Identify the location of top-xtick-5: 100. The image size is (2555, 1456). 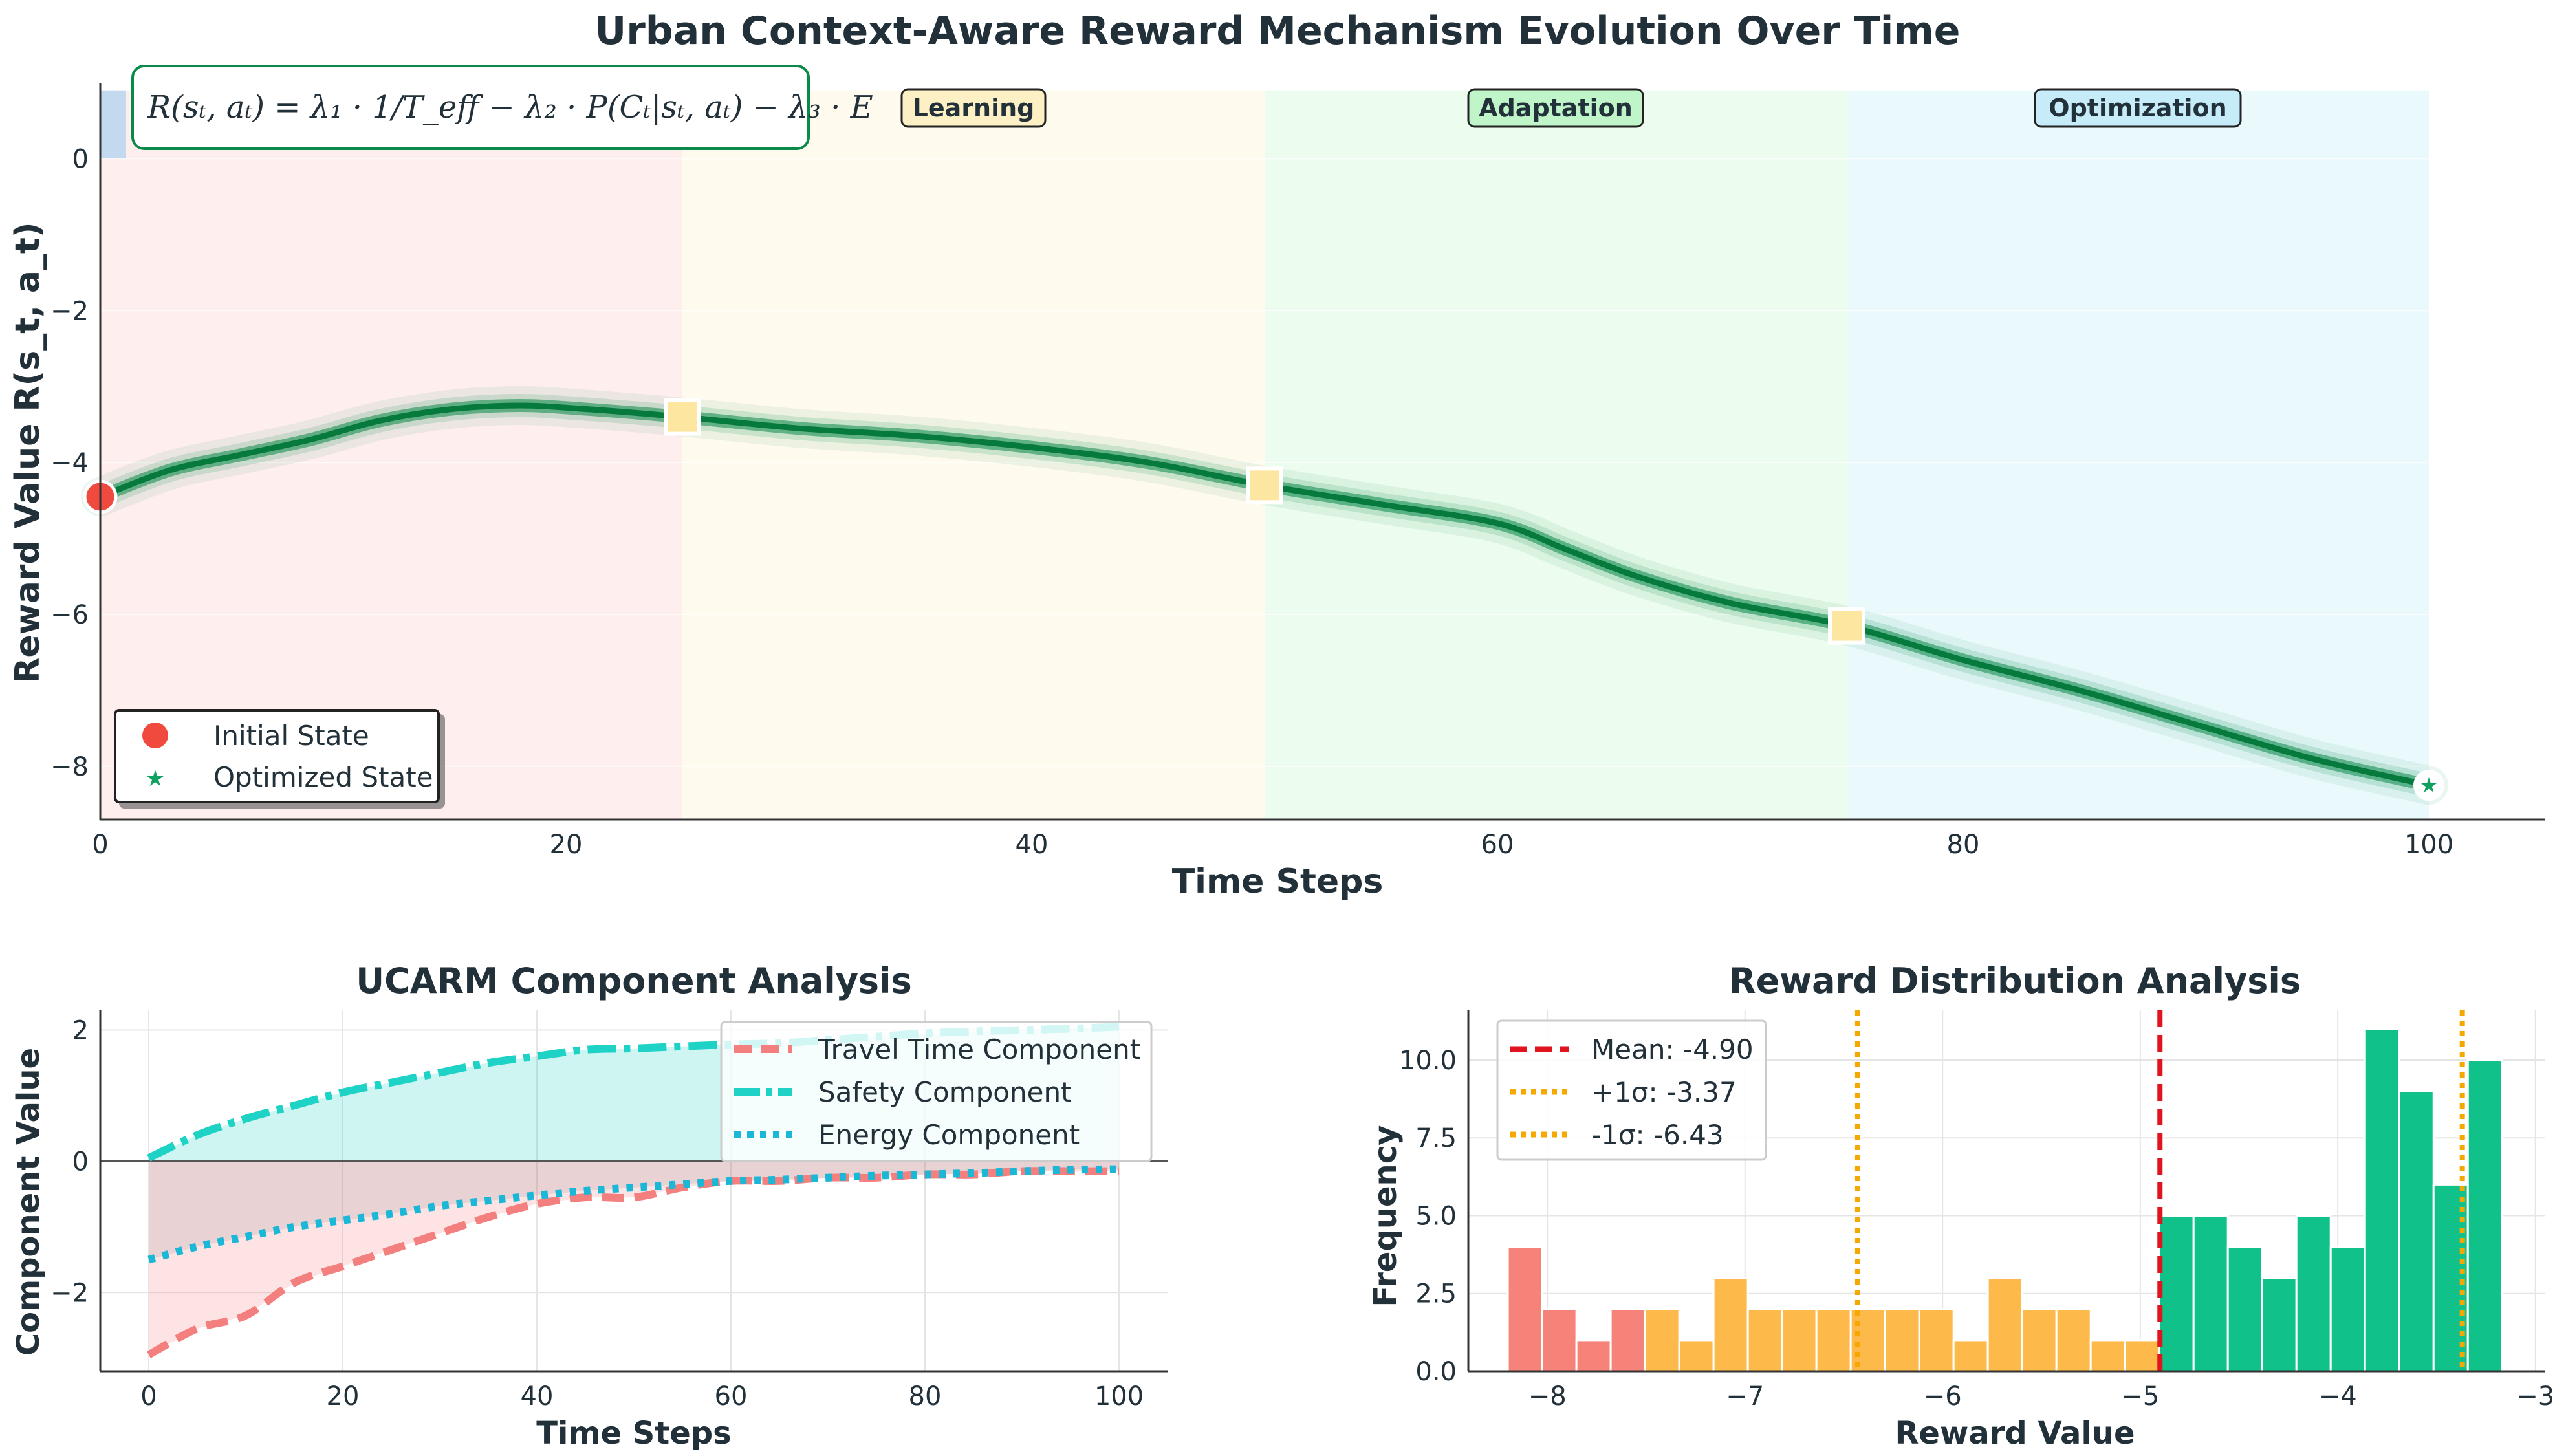
(2428, 845).